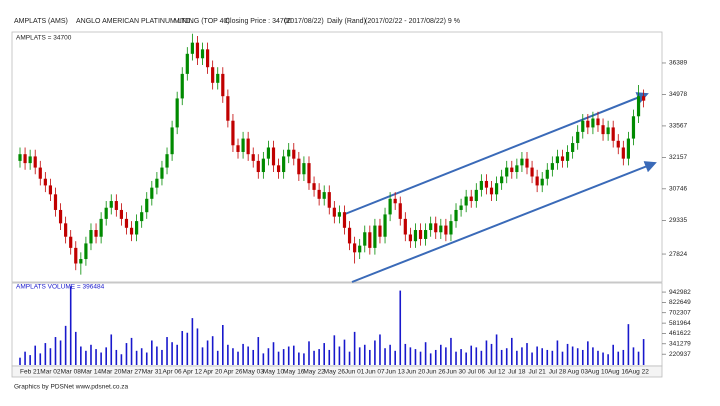  What do you see at coordinates (680, 312) in the screenshot?
I see `y-tick-label: 702307` at bounding box center [680, 312].